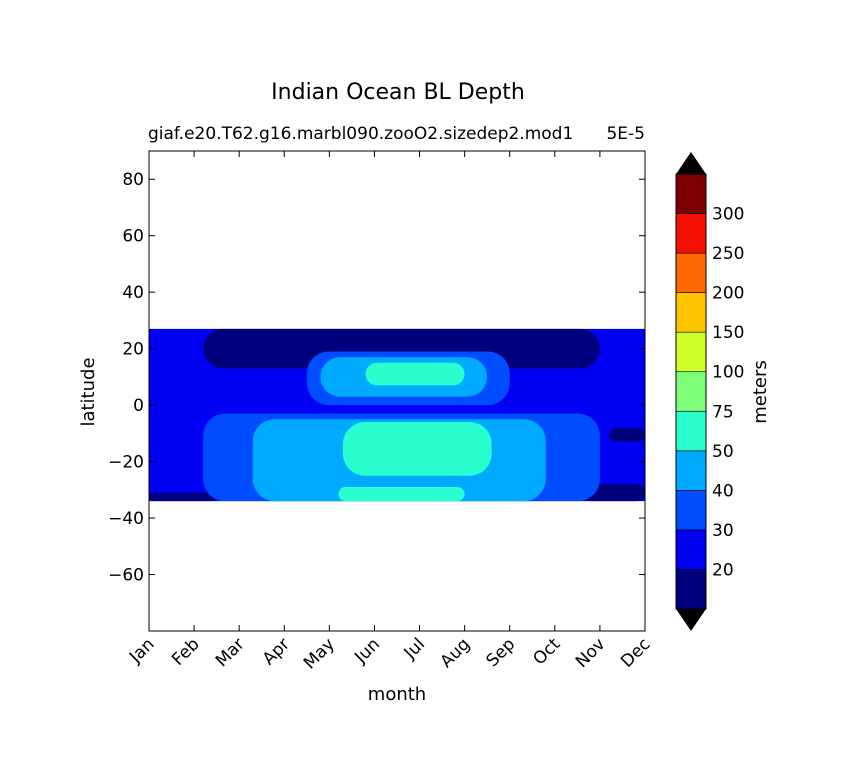 The width and height of the screenshot is (850, 783). Describe the element at coordinates (691, 620) in the screenshot. I see `colorbar-extend-low` at that location.